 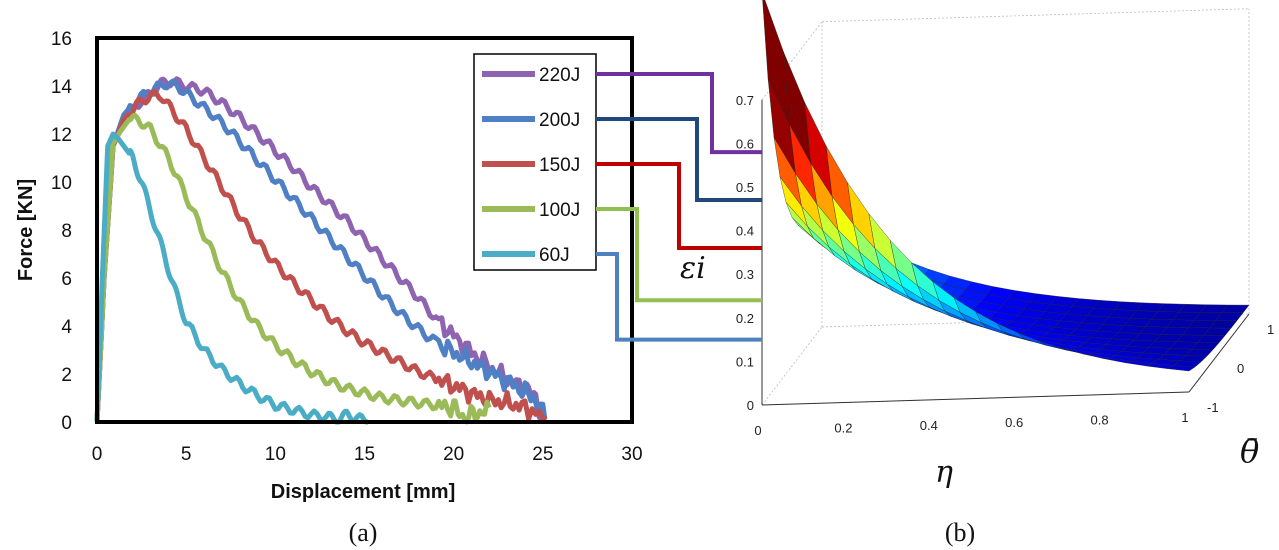 I want to click on y-tick-label: 10, so click(x=61, y=183).